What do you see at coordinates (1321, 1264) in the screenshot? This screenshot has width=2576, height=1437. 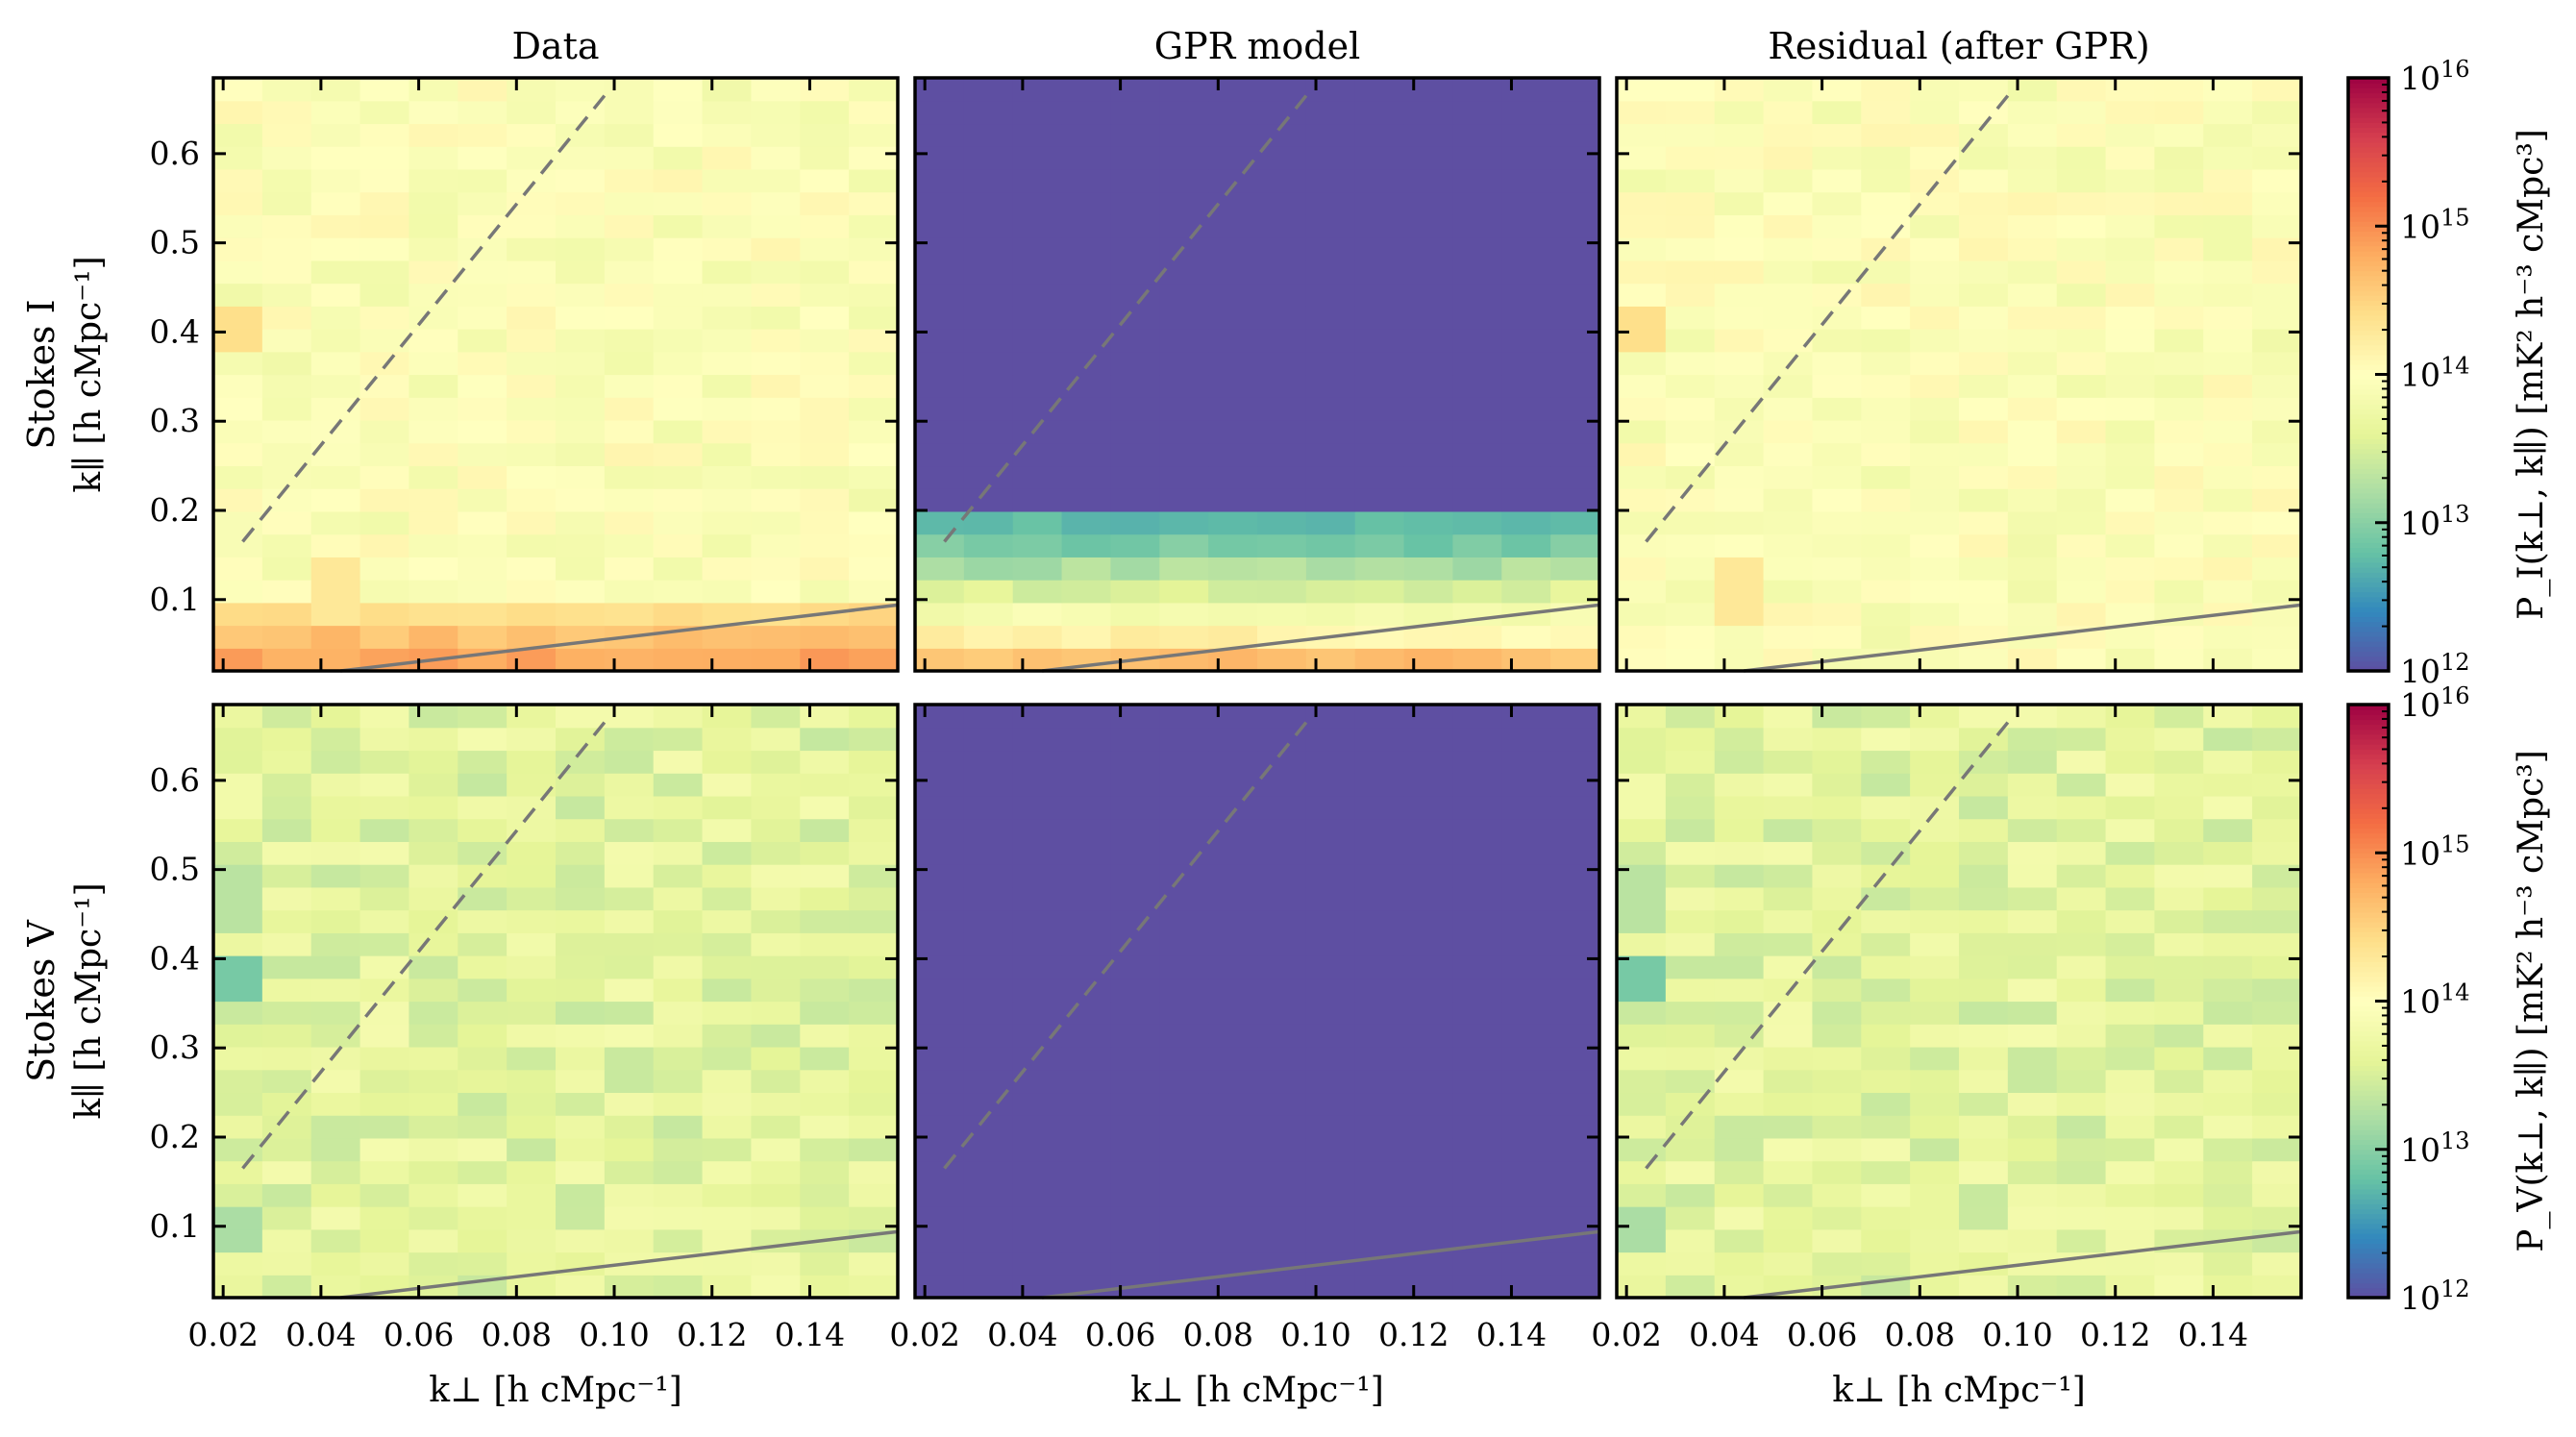 I see `primary-beam-wedge-line` at bounding box center [1321, 1264].